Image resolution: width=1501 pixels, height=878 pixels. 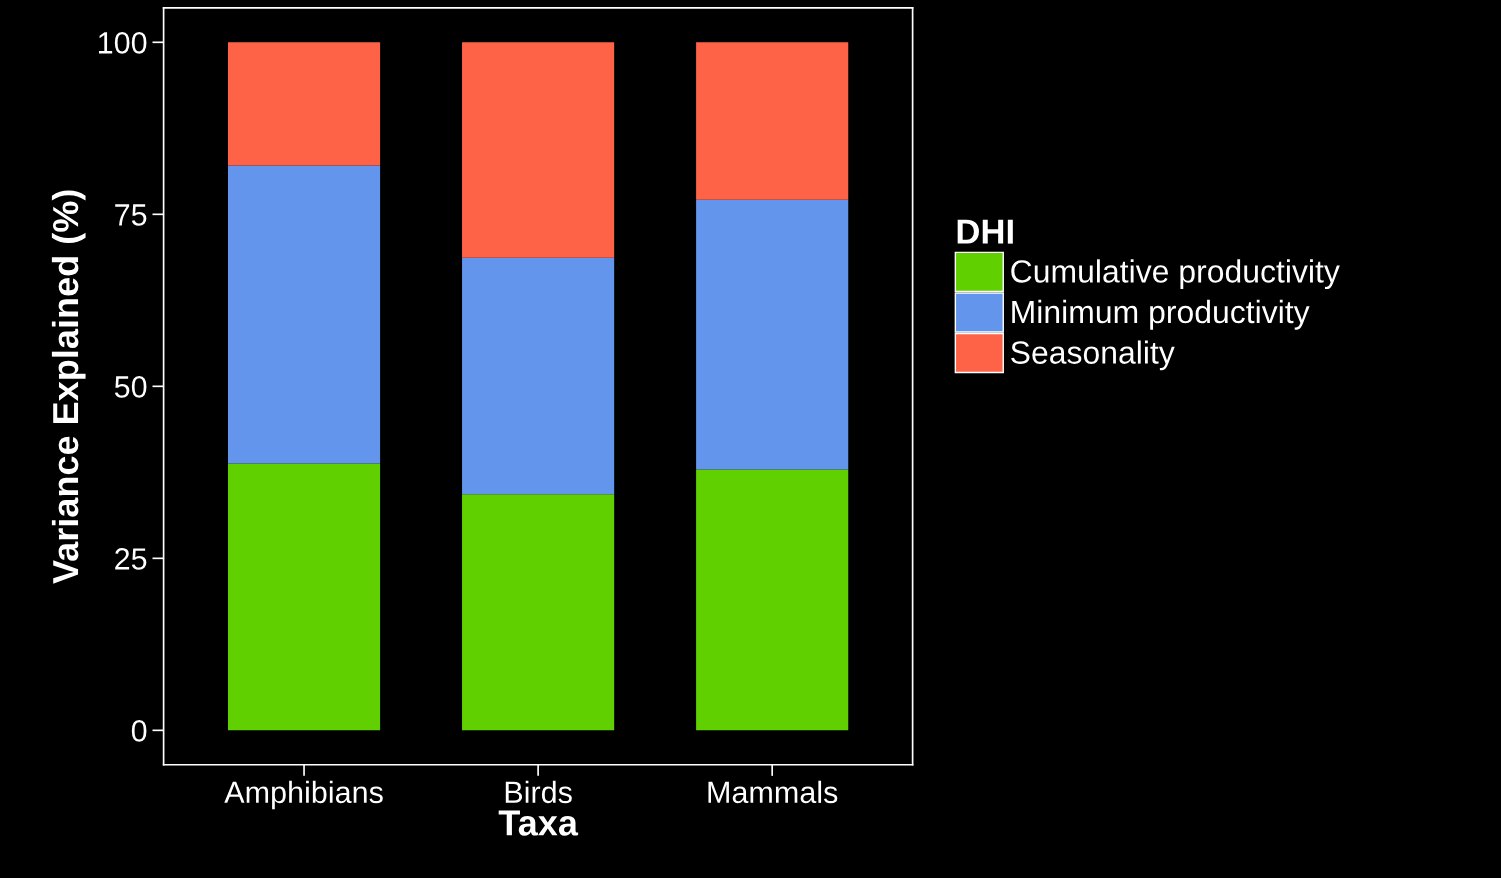 I want to click on y-tick-label: 50, so click(x=130, y=387).